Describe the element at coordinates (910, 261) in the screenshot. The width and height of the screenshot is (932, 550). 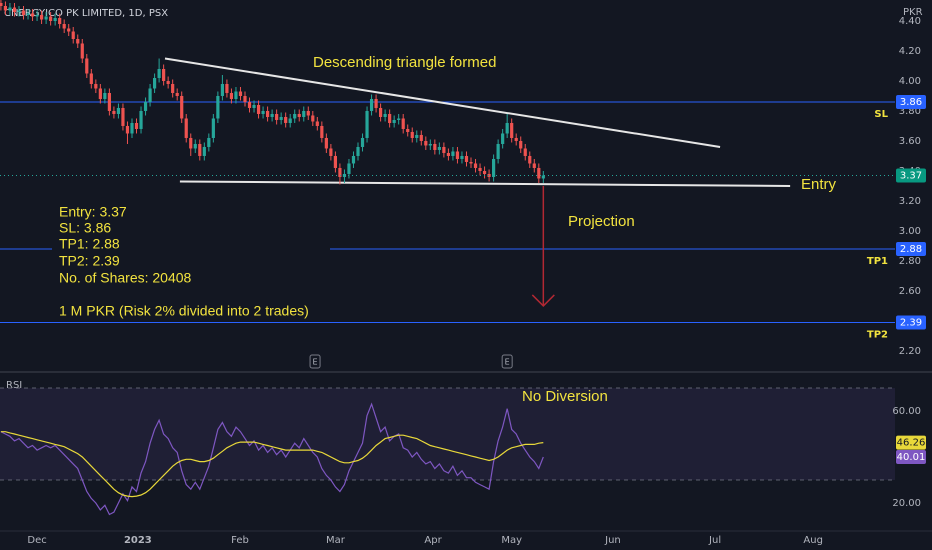
I see `y-tick-label: 2.80` at that location.